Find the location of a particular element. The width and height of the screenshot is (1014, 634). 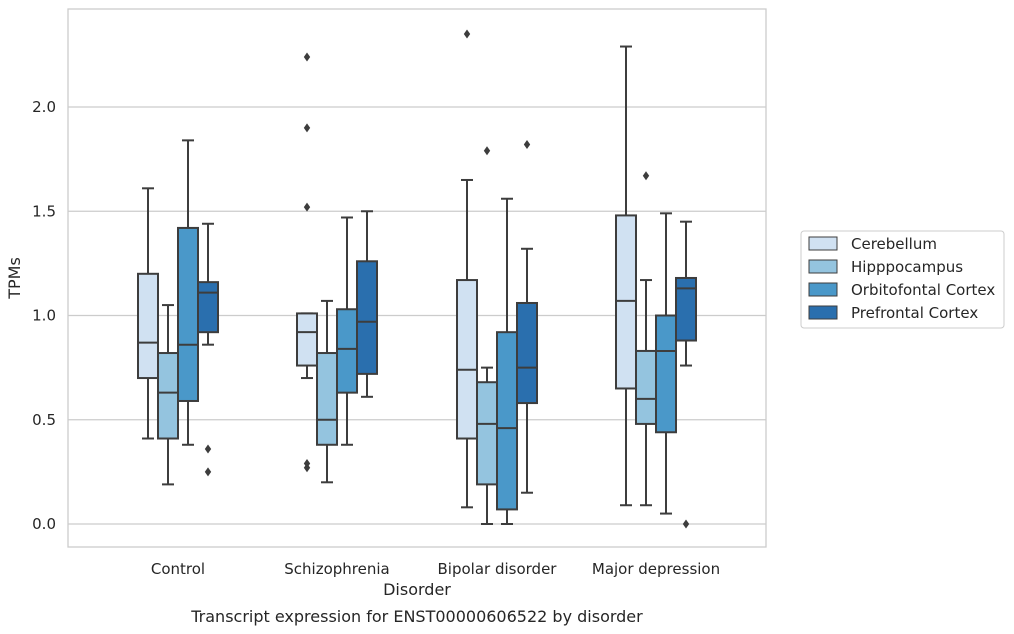

y-axis-ticks: 0.0 0.5 1.0 1.5 2.0 is located at coordinates (44, 315).